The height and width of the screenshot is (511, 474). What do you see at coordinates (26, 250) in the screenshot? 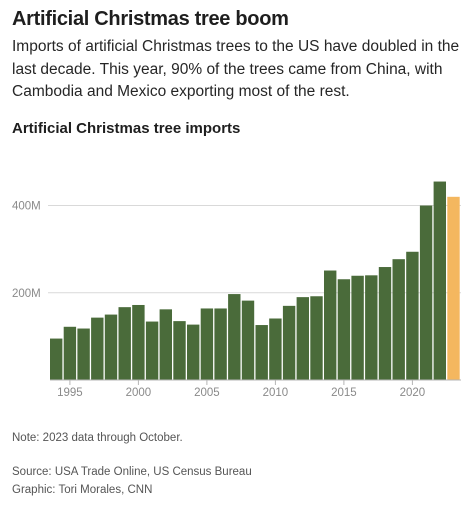
I see `y-axis-ticks: 200M 400M` at bounding box center [26, 250].